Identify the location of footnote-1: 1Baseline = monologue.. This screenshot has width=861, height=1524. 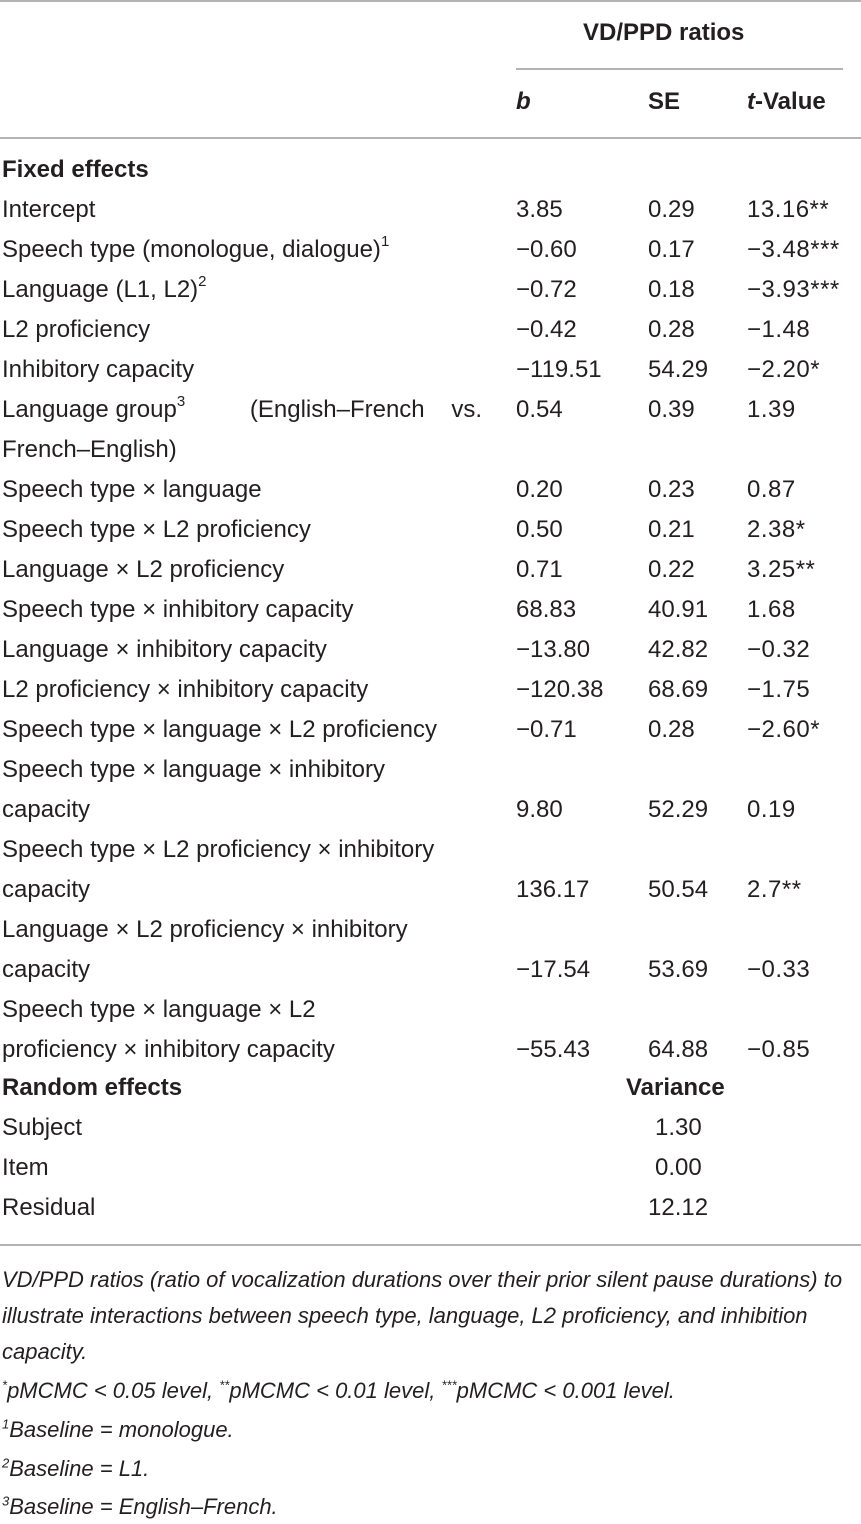
(118, 1429).